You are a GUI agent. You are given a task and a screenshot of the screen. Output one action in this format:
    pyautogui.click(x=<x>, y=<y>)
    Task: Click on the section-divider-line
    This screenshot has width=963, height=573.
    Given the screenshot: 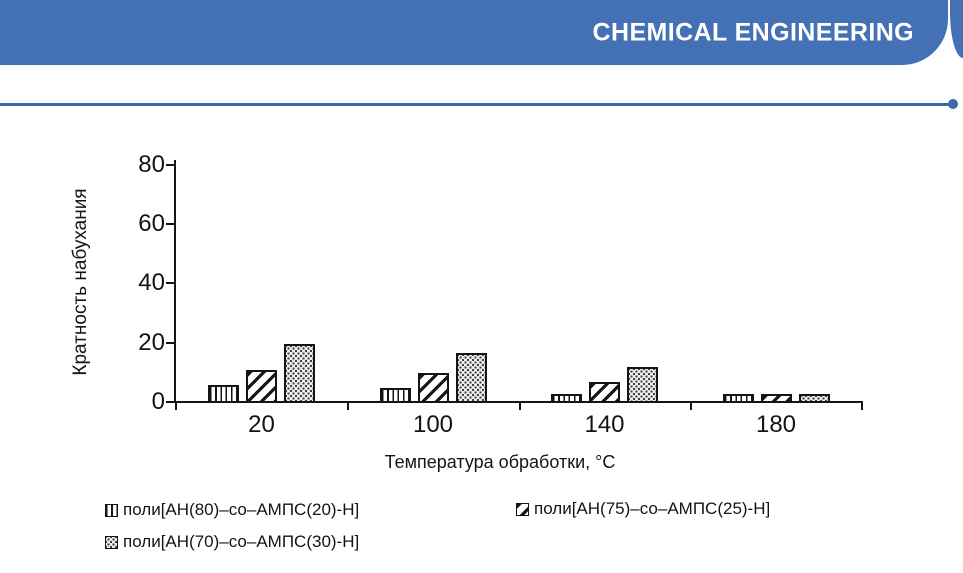 What is the action you would take?
    pyautogui.click(x=474, y=104)
    